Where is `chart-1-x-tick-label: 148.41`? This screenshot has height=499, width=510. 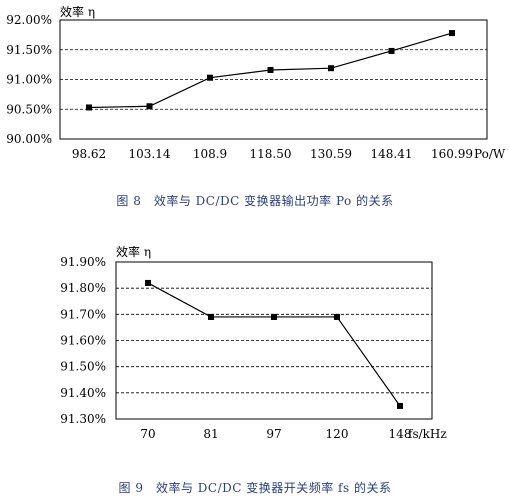 chart-1-x-tick-label: 148.41 is located at coordinates (392, 154).